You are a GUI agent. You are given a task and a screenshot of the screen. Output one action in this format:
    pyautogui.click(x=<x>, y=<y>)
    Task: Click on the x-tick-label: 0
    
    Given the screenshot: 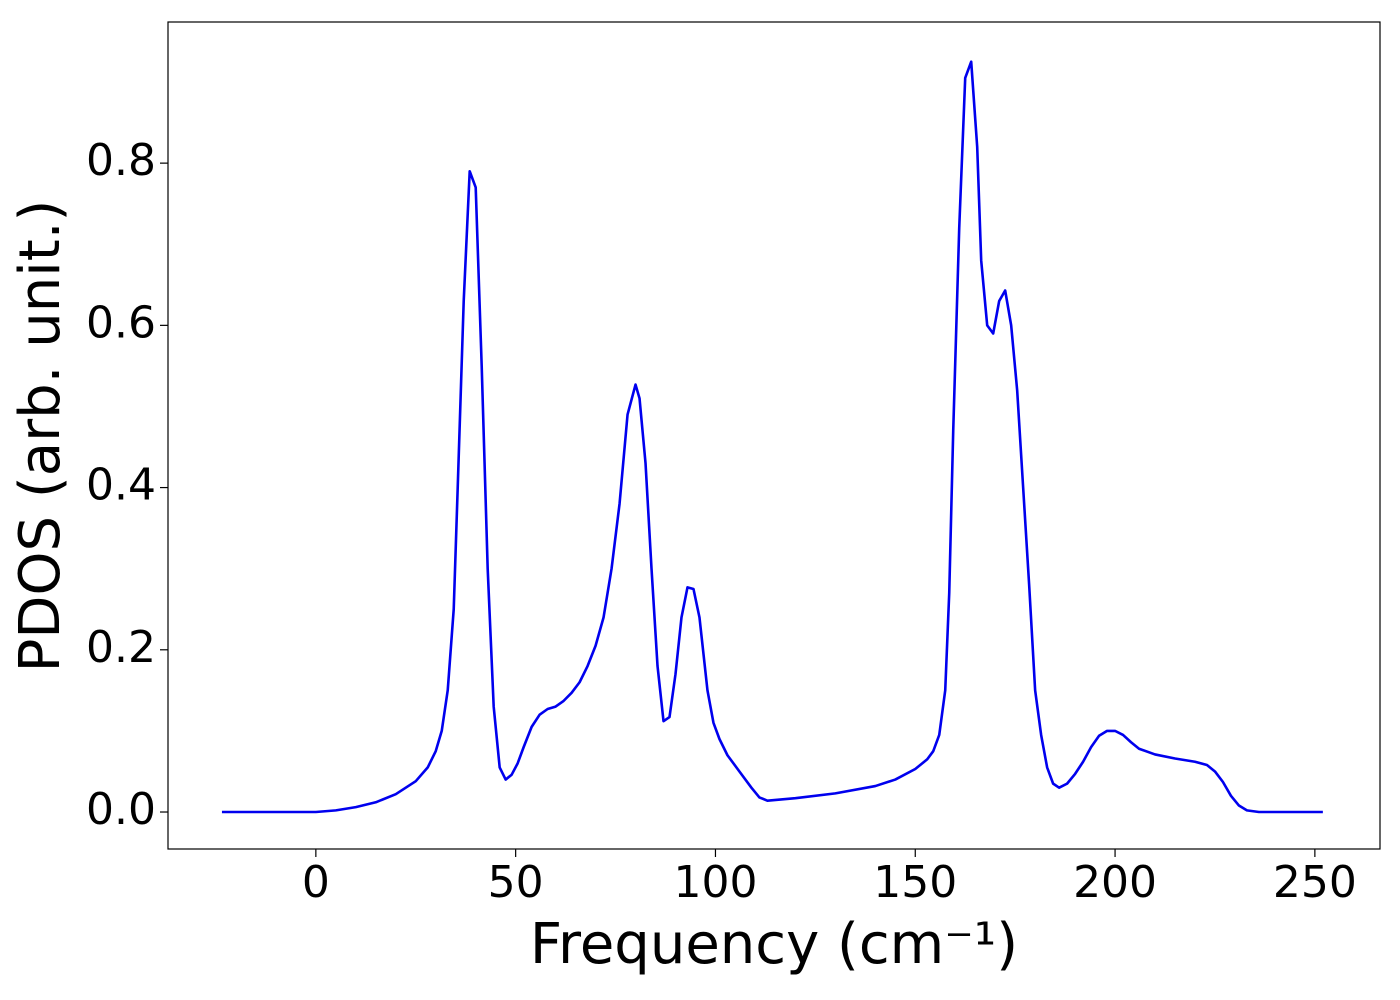 What is the action you would take?
    pyautogui.click(x=316, y=882)
    